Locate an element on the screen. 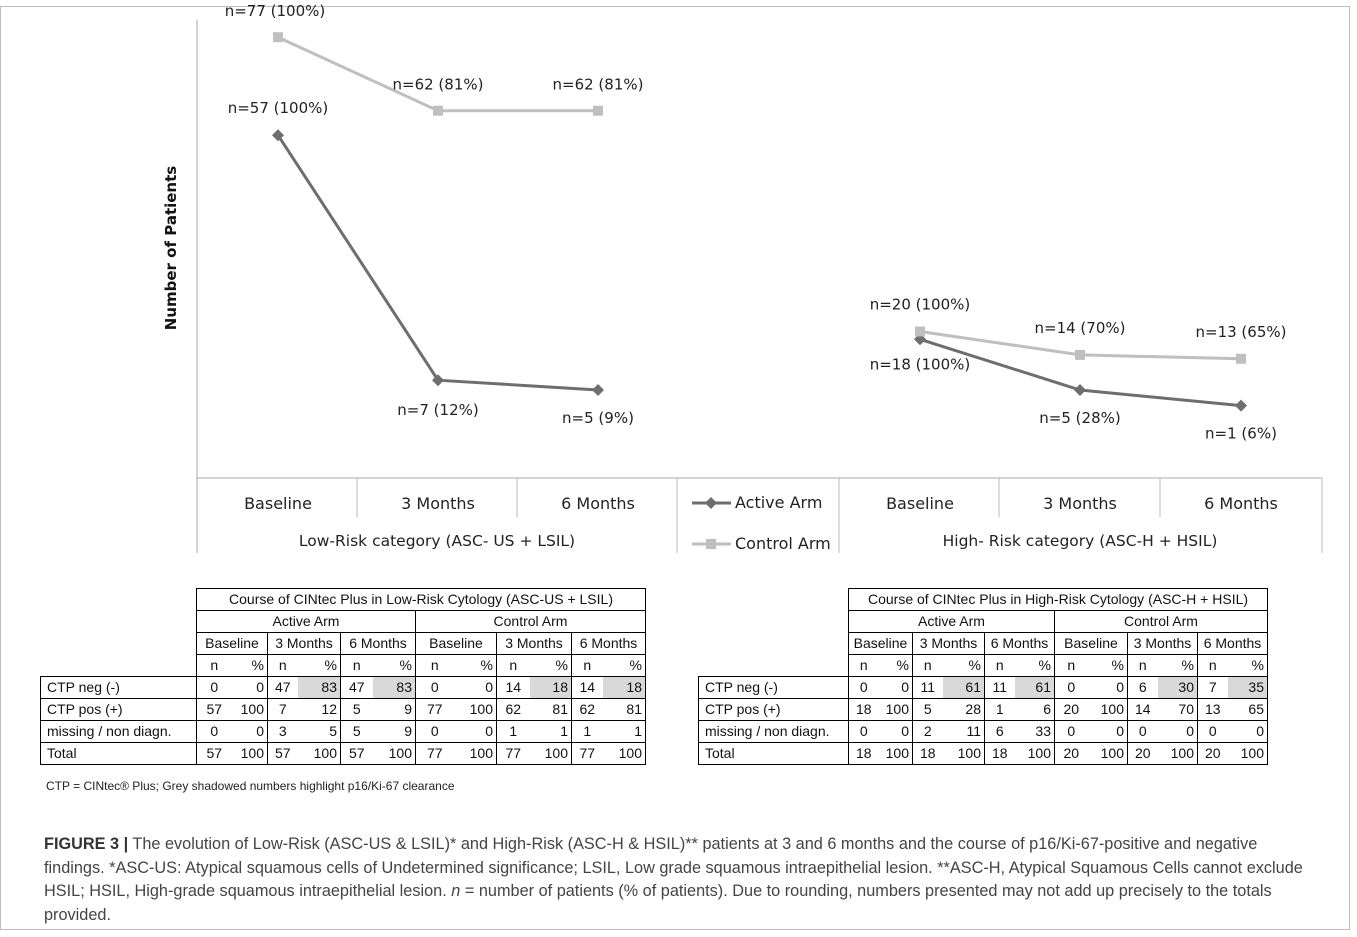 The image size is (1357, 937). table-cell: 35 is located at coordinates (1247, 687).